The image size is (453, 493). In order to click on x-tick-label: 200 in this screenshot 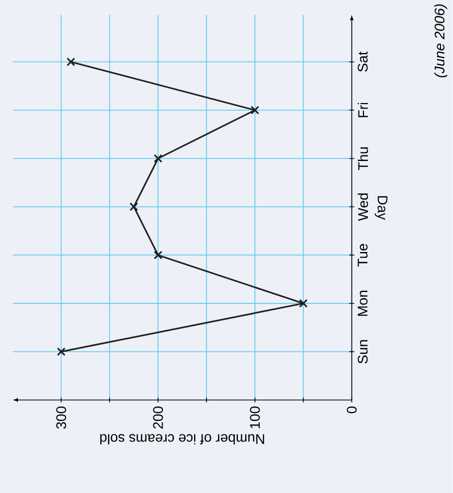, I will do `click(158, 417)`.